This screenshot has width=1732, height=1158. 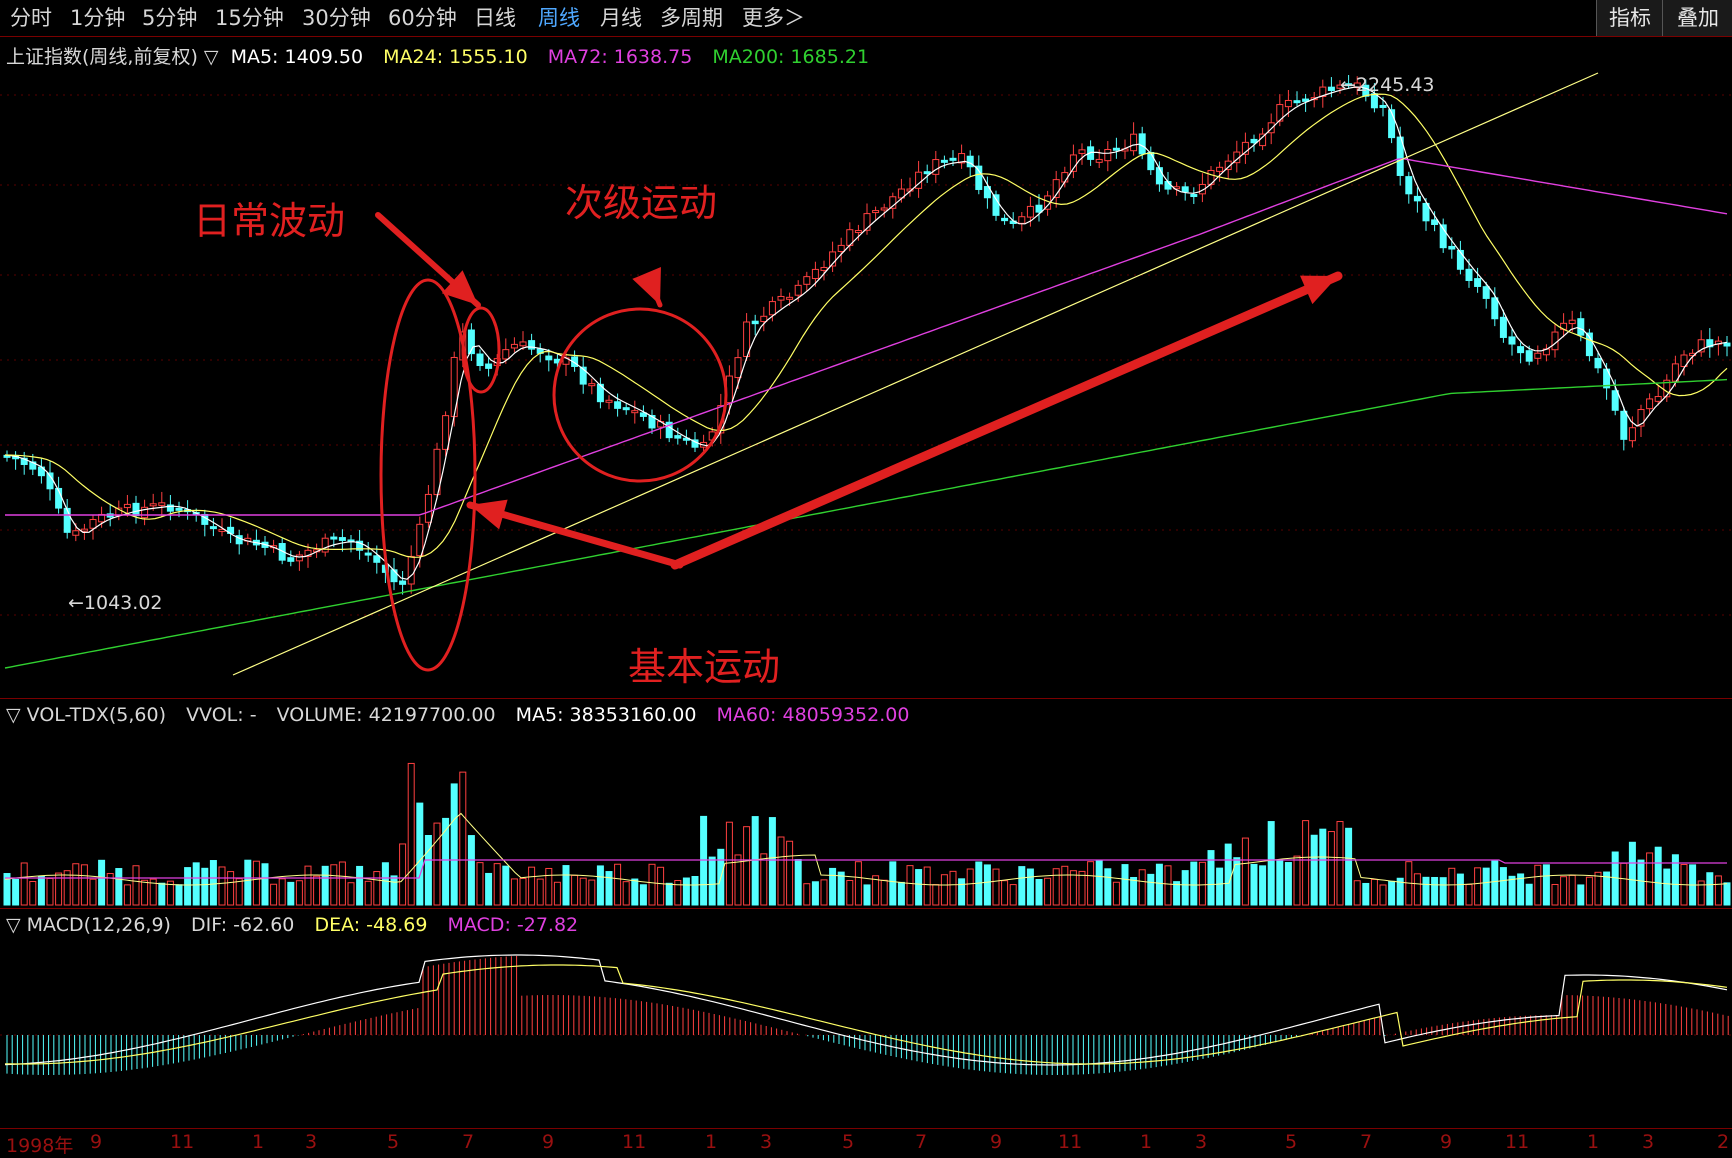 I want to click on dif-line, so click(x=866, y=1010).